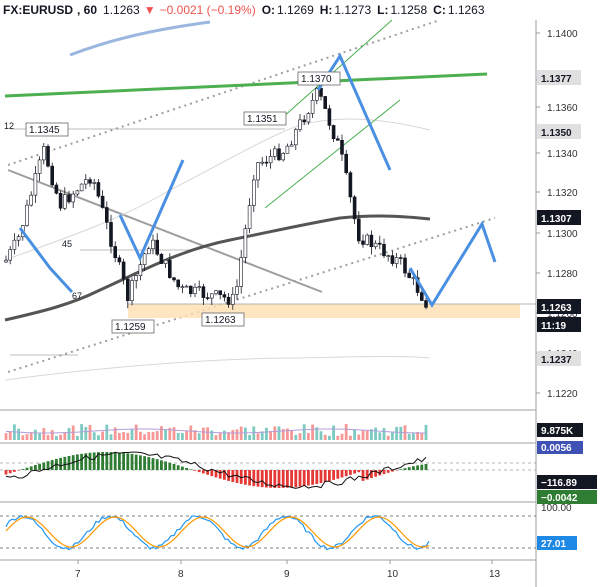 This screenshot has height=587, width=608. Describe the element at coordinates (246, 85) in the screenshot. I see `trend-line-green` at that location.